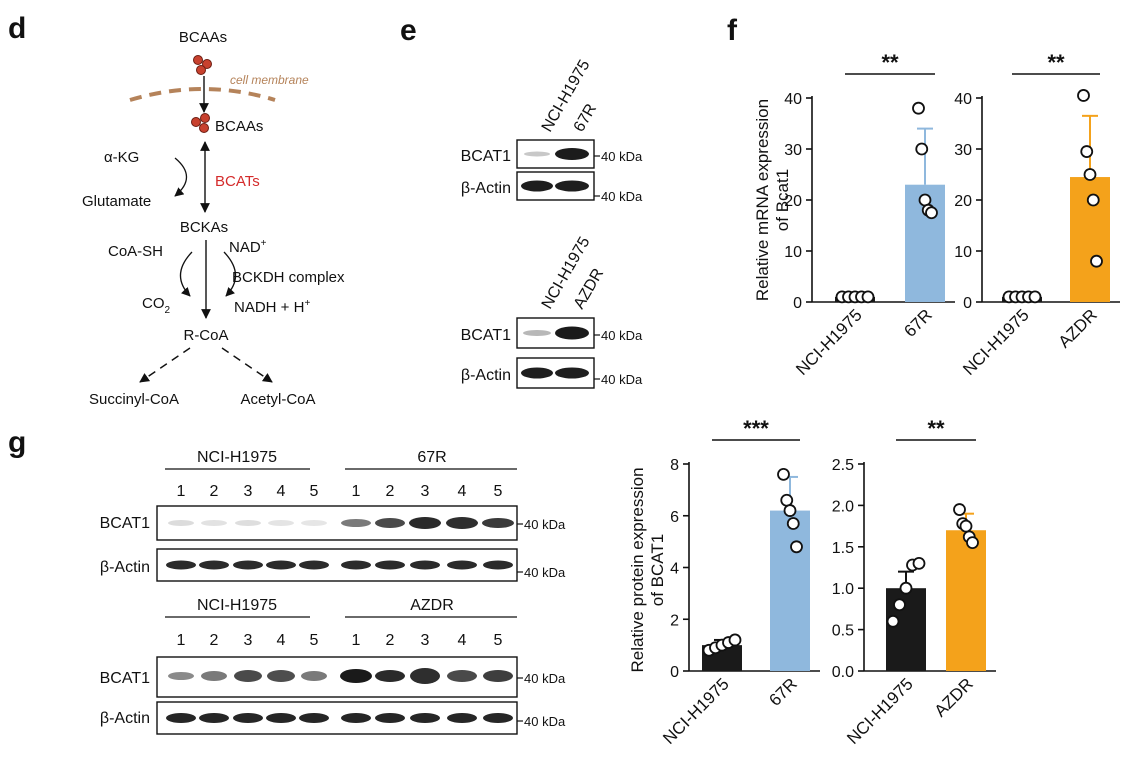 This screenshot has width=1130, height=783. What do you see at coordinates (156, 305) in the screenshot?
I see `co2-label: CO2` at bounding box center [156, 305].